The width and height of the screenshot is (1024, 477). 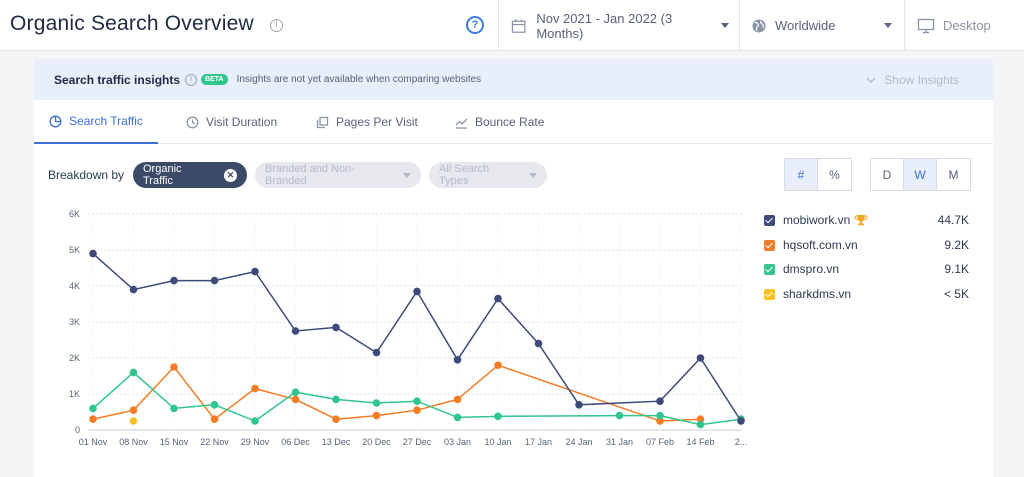 I want to click on clock-icon, so click(x=192, y=122).